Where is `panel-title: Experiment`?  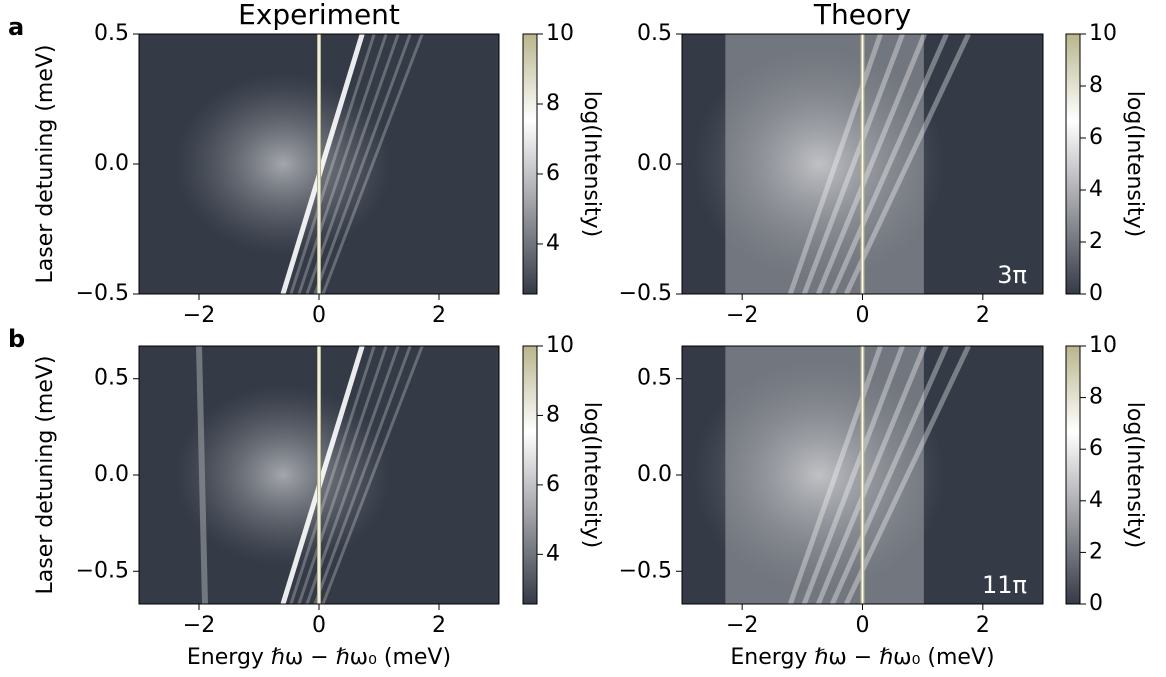 panel-title: Experiment is located at coordinates (319, 15).